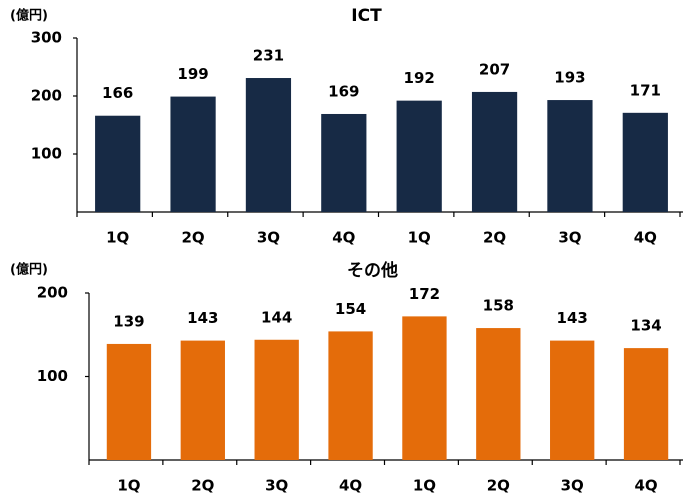 This screenshot has width=683, height=497. What do you see at coordinates (419, 78) in the screenshot?
I see `value-label: 192` at bounding box center [419, 78].